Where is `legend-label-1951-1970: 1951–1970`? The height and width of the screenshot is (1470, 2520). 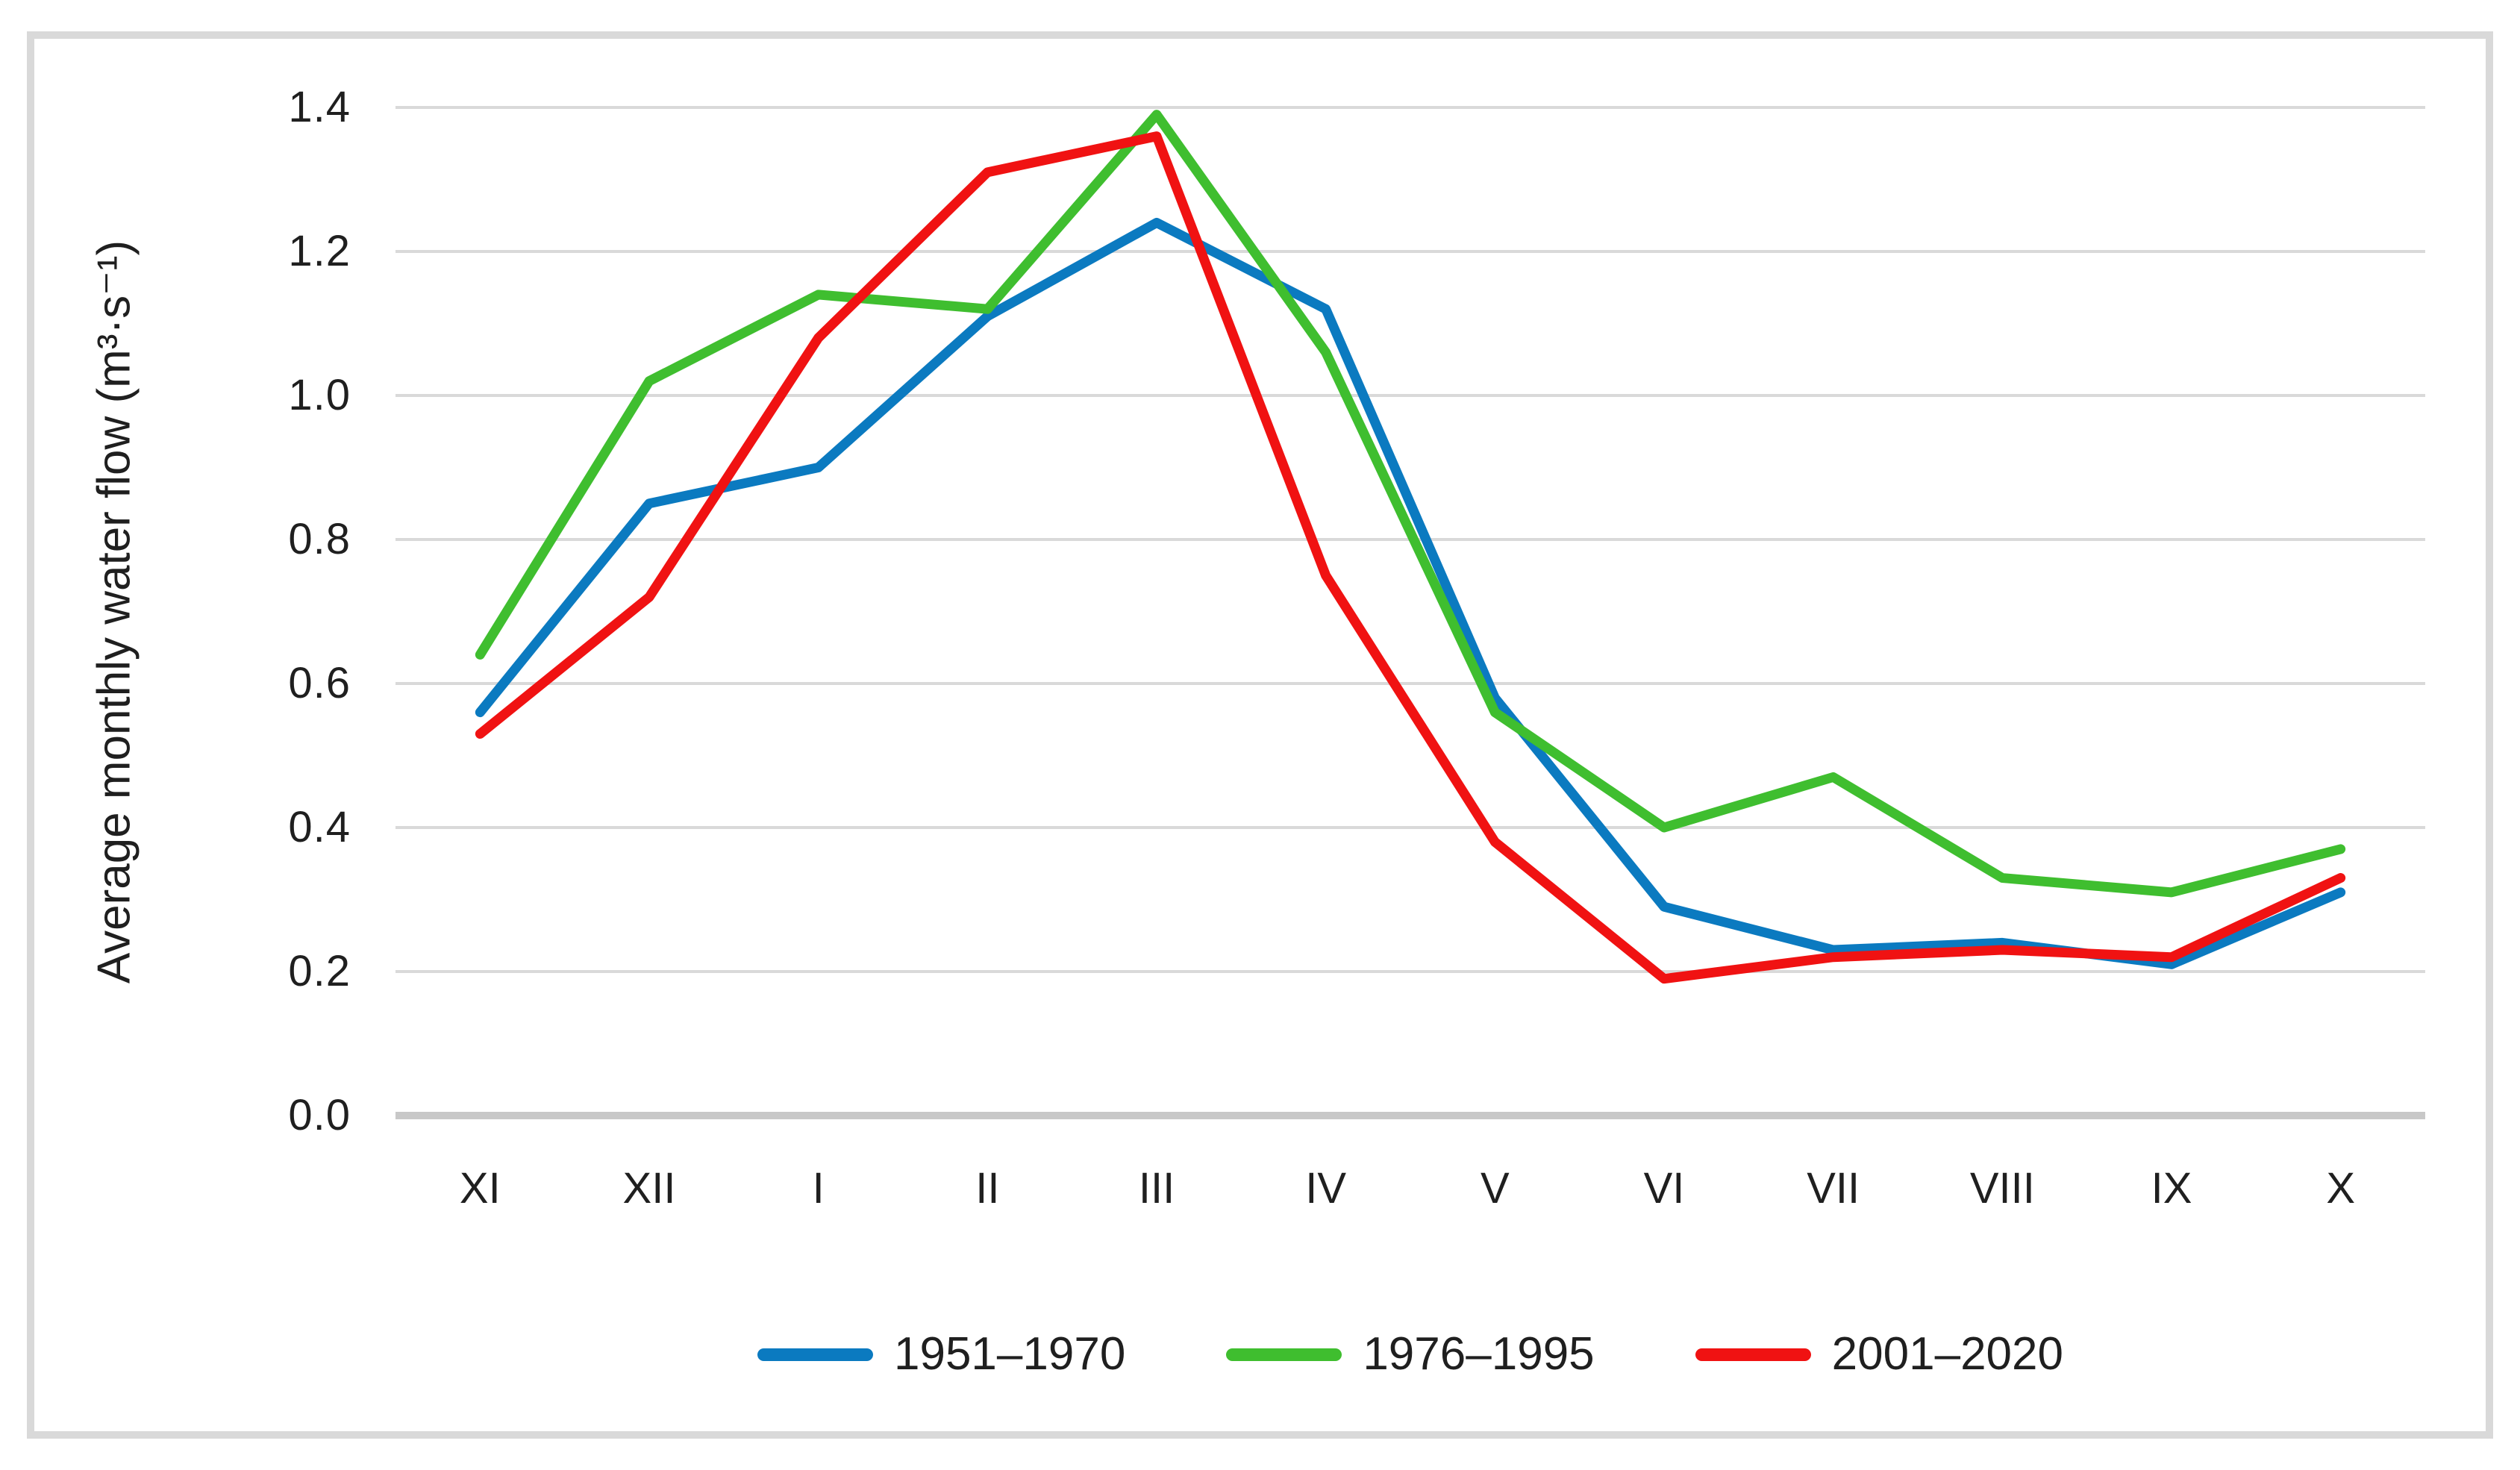
legend-label-1951-1970: 1951–1970 is located at coordinates (1009, 1354).